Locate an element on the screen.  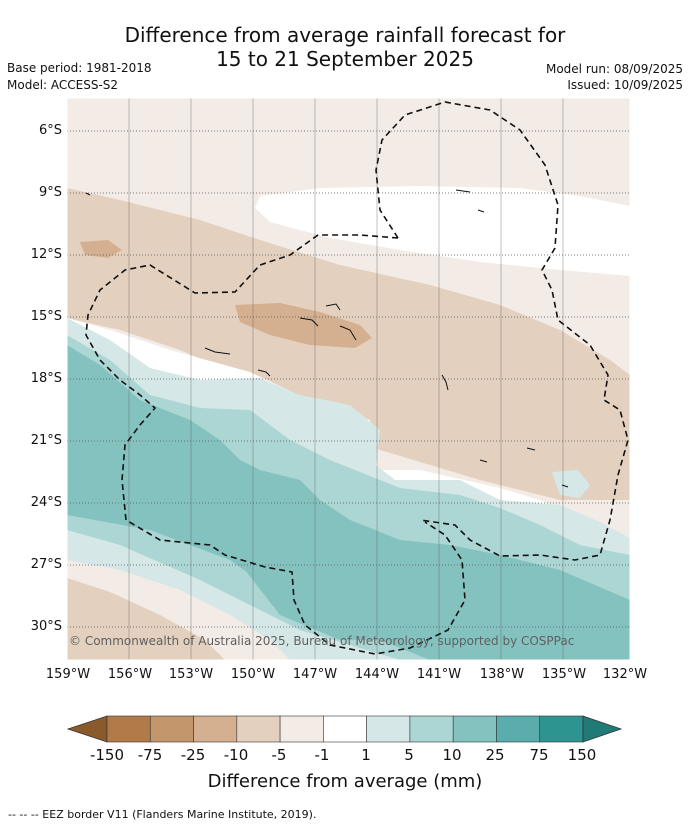
issued-date: Issued: 10/09/2025 is located at coordinates (625, 85).